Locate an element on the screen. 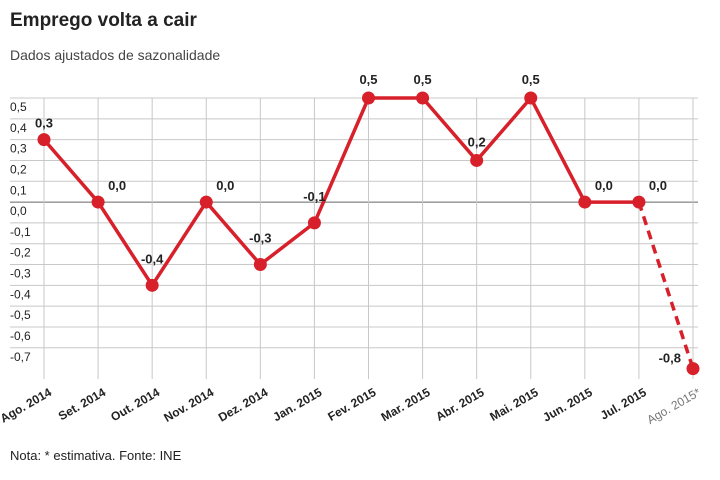 The image size is (720, 480). x-tick-label: Ago. 2015* is located at coordinates (673, 406).